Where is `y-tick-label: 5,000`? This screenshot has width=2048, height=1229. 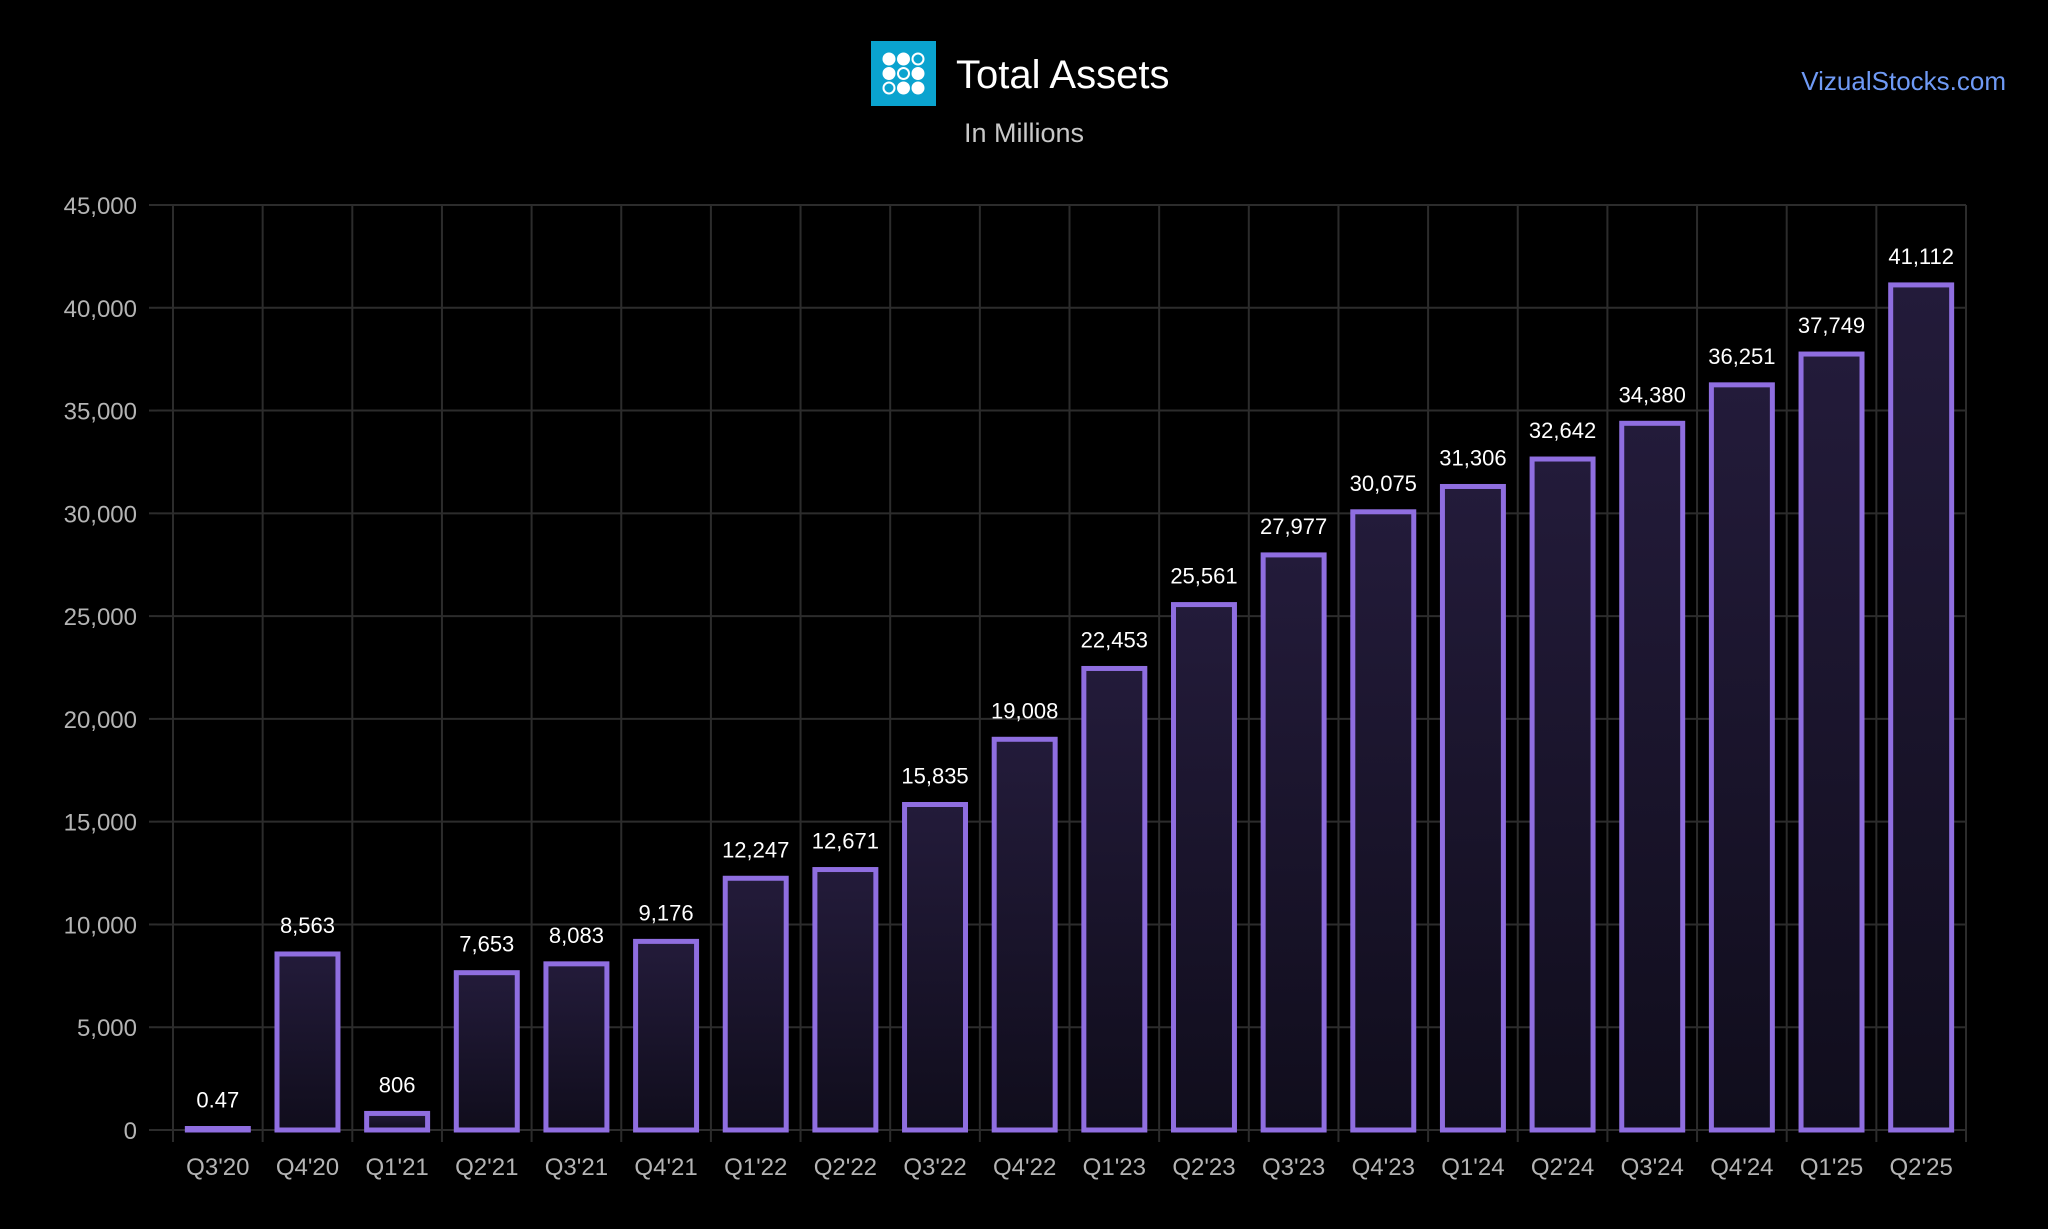 y-tick-label: 5,000 is located at coordinates (107, 1028).